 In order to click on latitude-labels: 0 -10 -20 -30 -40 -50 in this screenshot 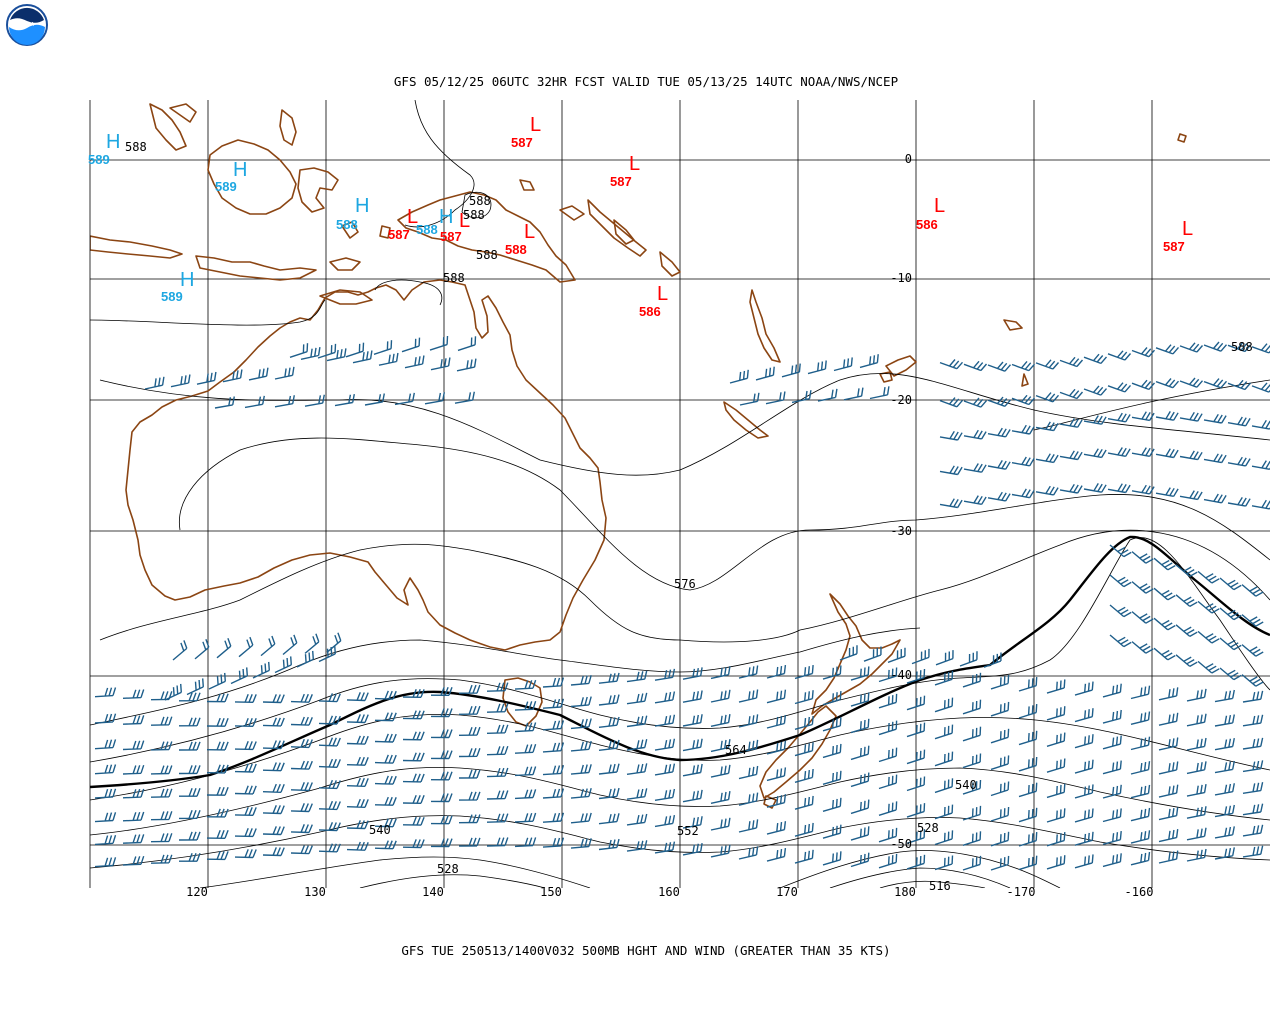, I will do `click(901, 501)`.